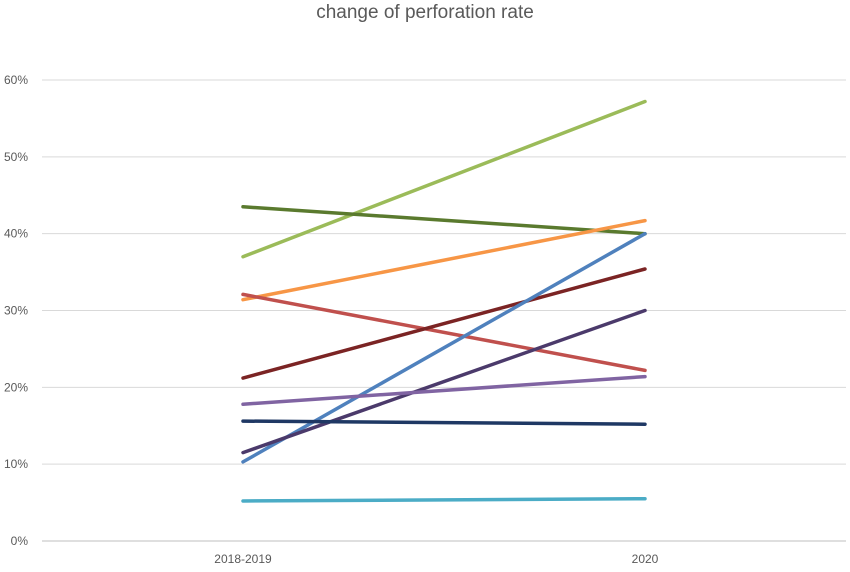  What do you see at coordinates (243, 559) in the screenshot?
I see `x-tick-label: 2018-2019` at bounding box center [243, 559].